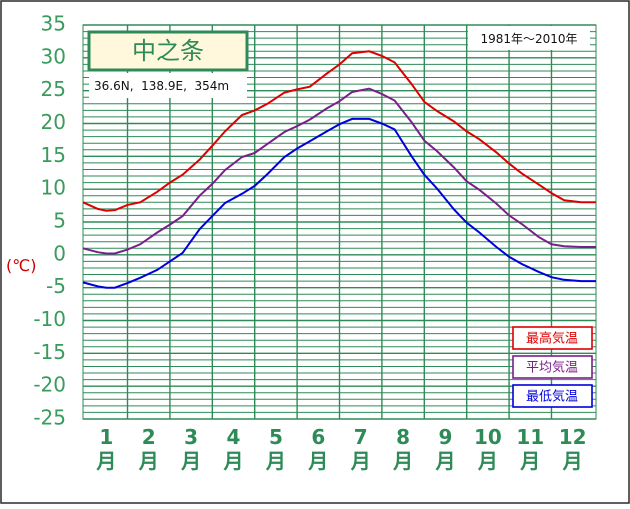 The image size is (630, 509). Describe the element at coordinates (191, 437) in the screenshot. I see `x-tick-label: 3` at that location.